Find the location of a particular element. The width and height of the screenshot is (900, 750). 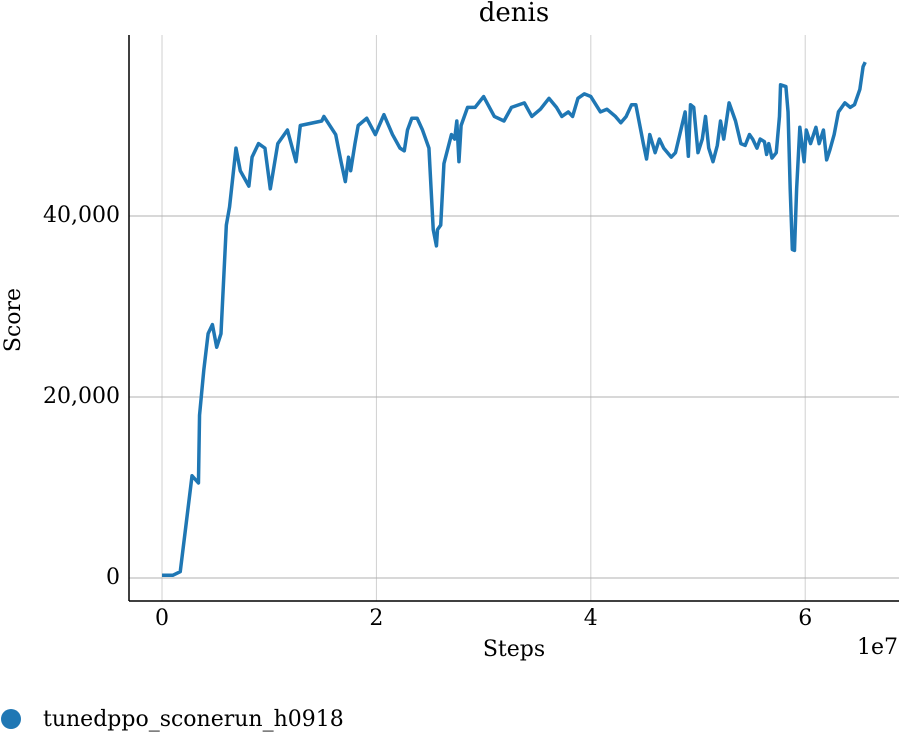

x-axis-label: Steps is located at coordinates (514, 649).